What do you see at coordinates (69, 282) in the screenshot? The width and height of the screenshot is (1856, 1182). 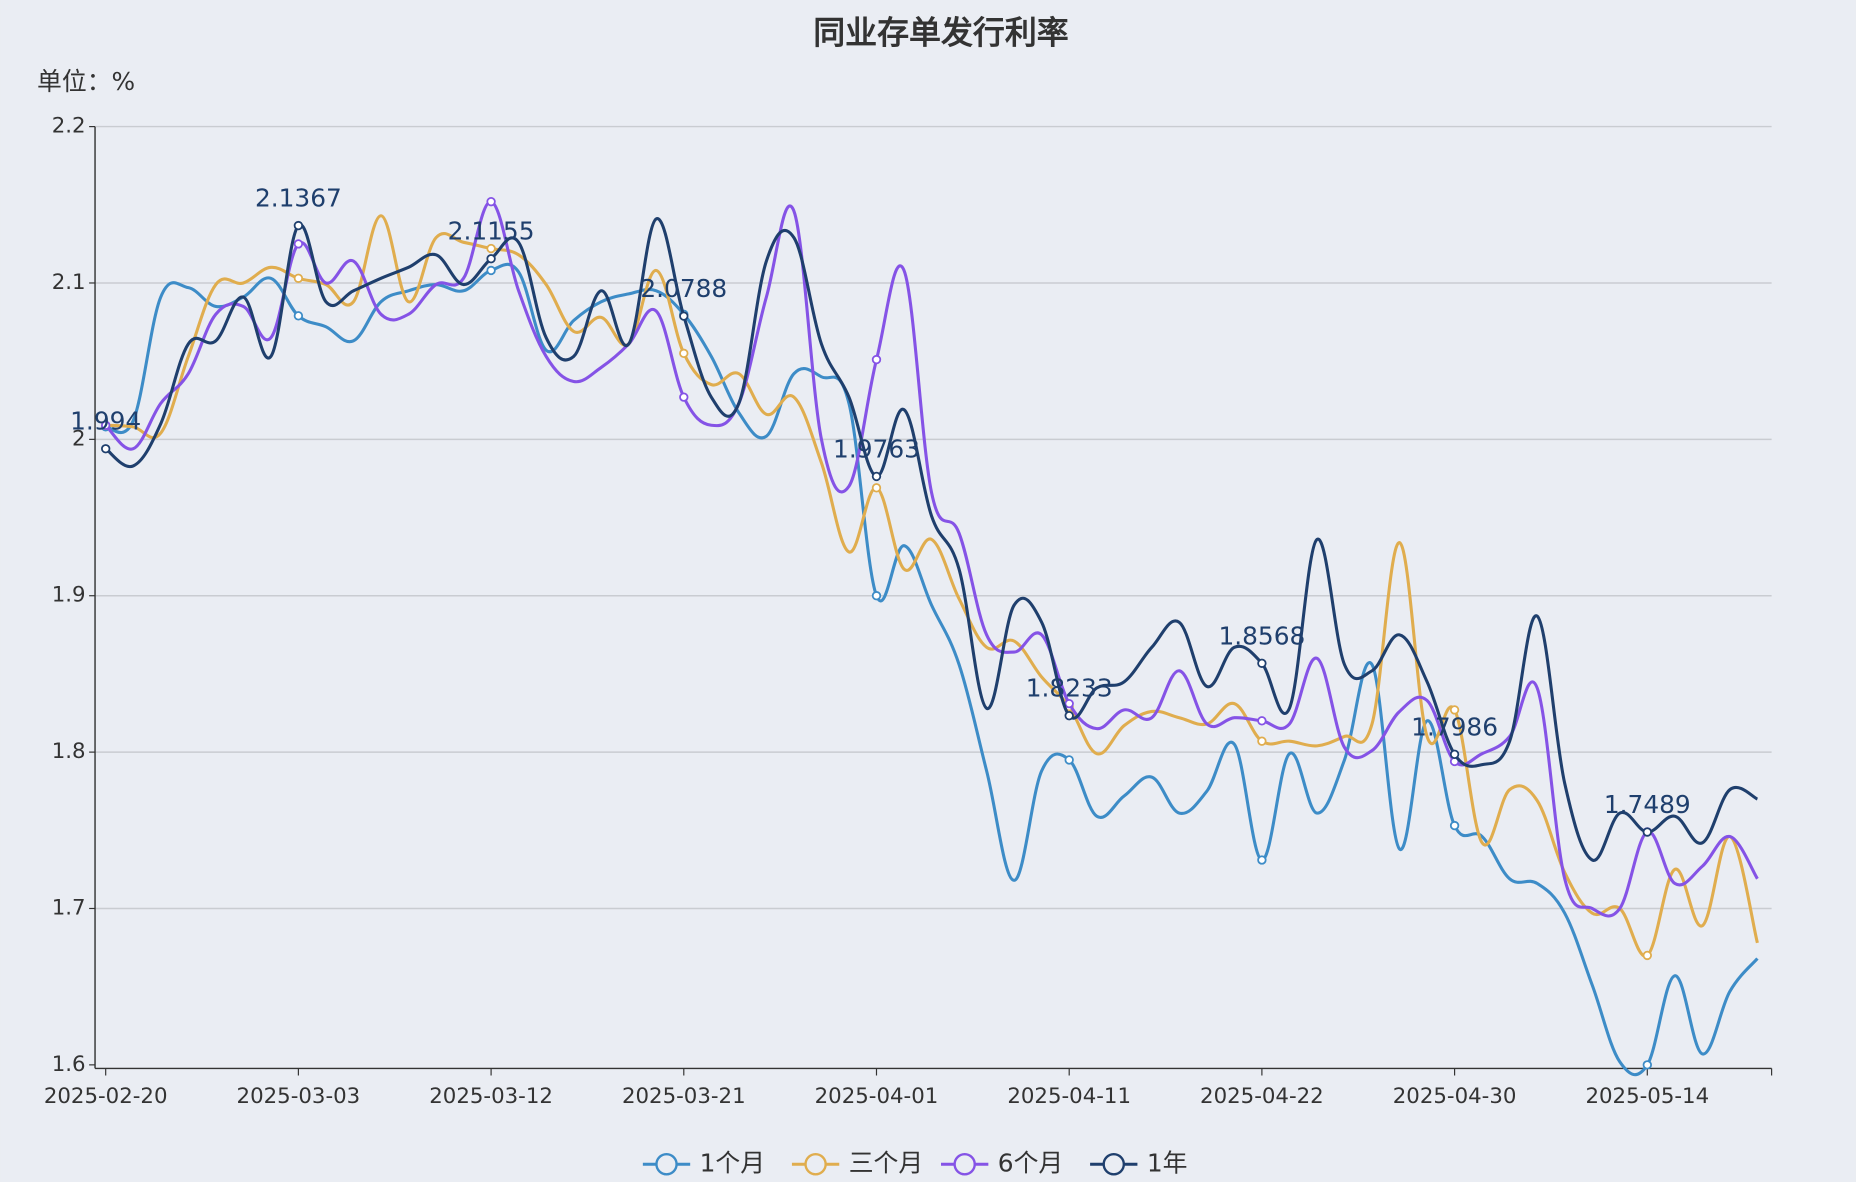 I see `y-tick-label: 2.1` at bounding box center [69, 282].